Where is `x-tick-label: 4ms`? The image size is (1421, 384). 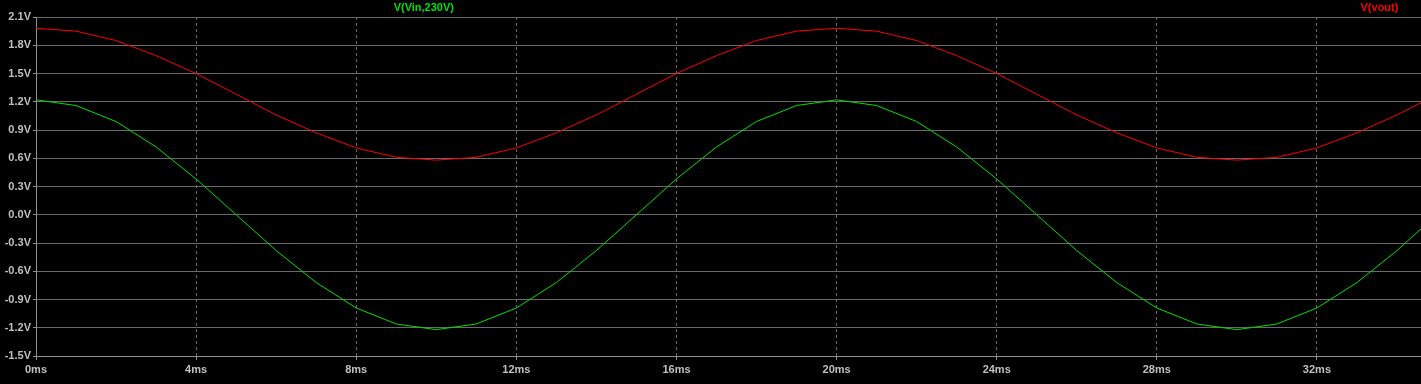 x-tick-label: 4ms is located at coordinates (196, 368).